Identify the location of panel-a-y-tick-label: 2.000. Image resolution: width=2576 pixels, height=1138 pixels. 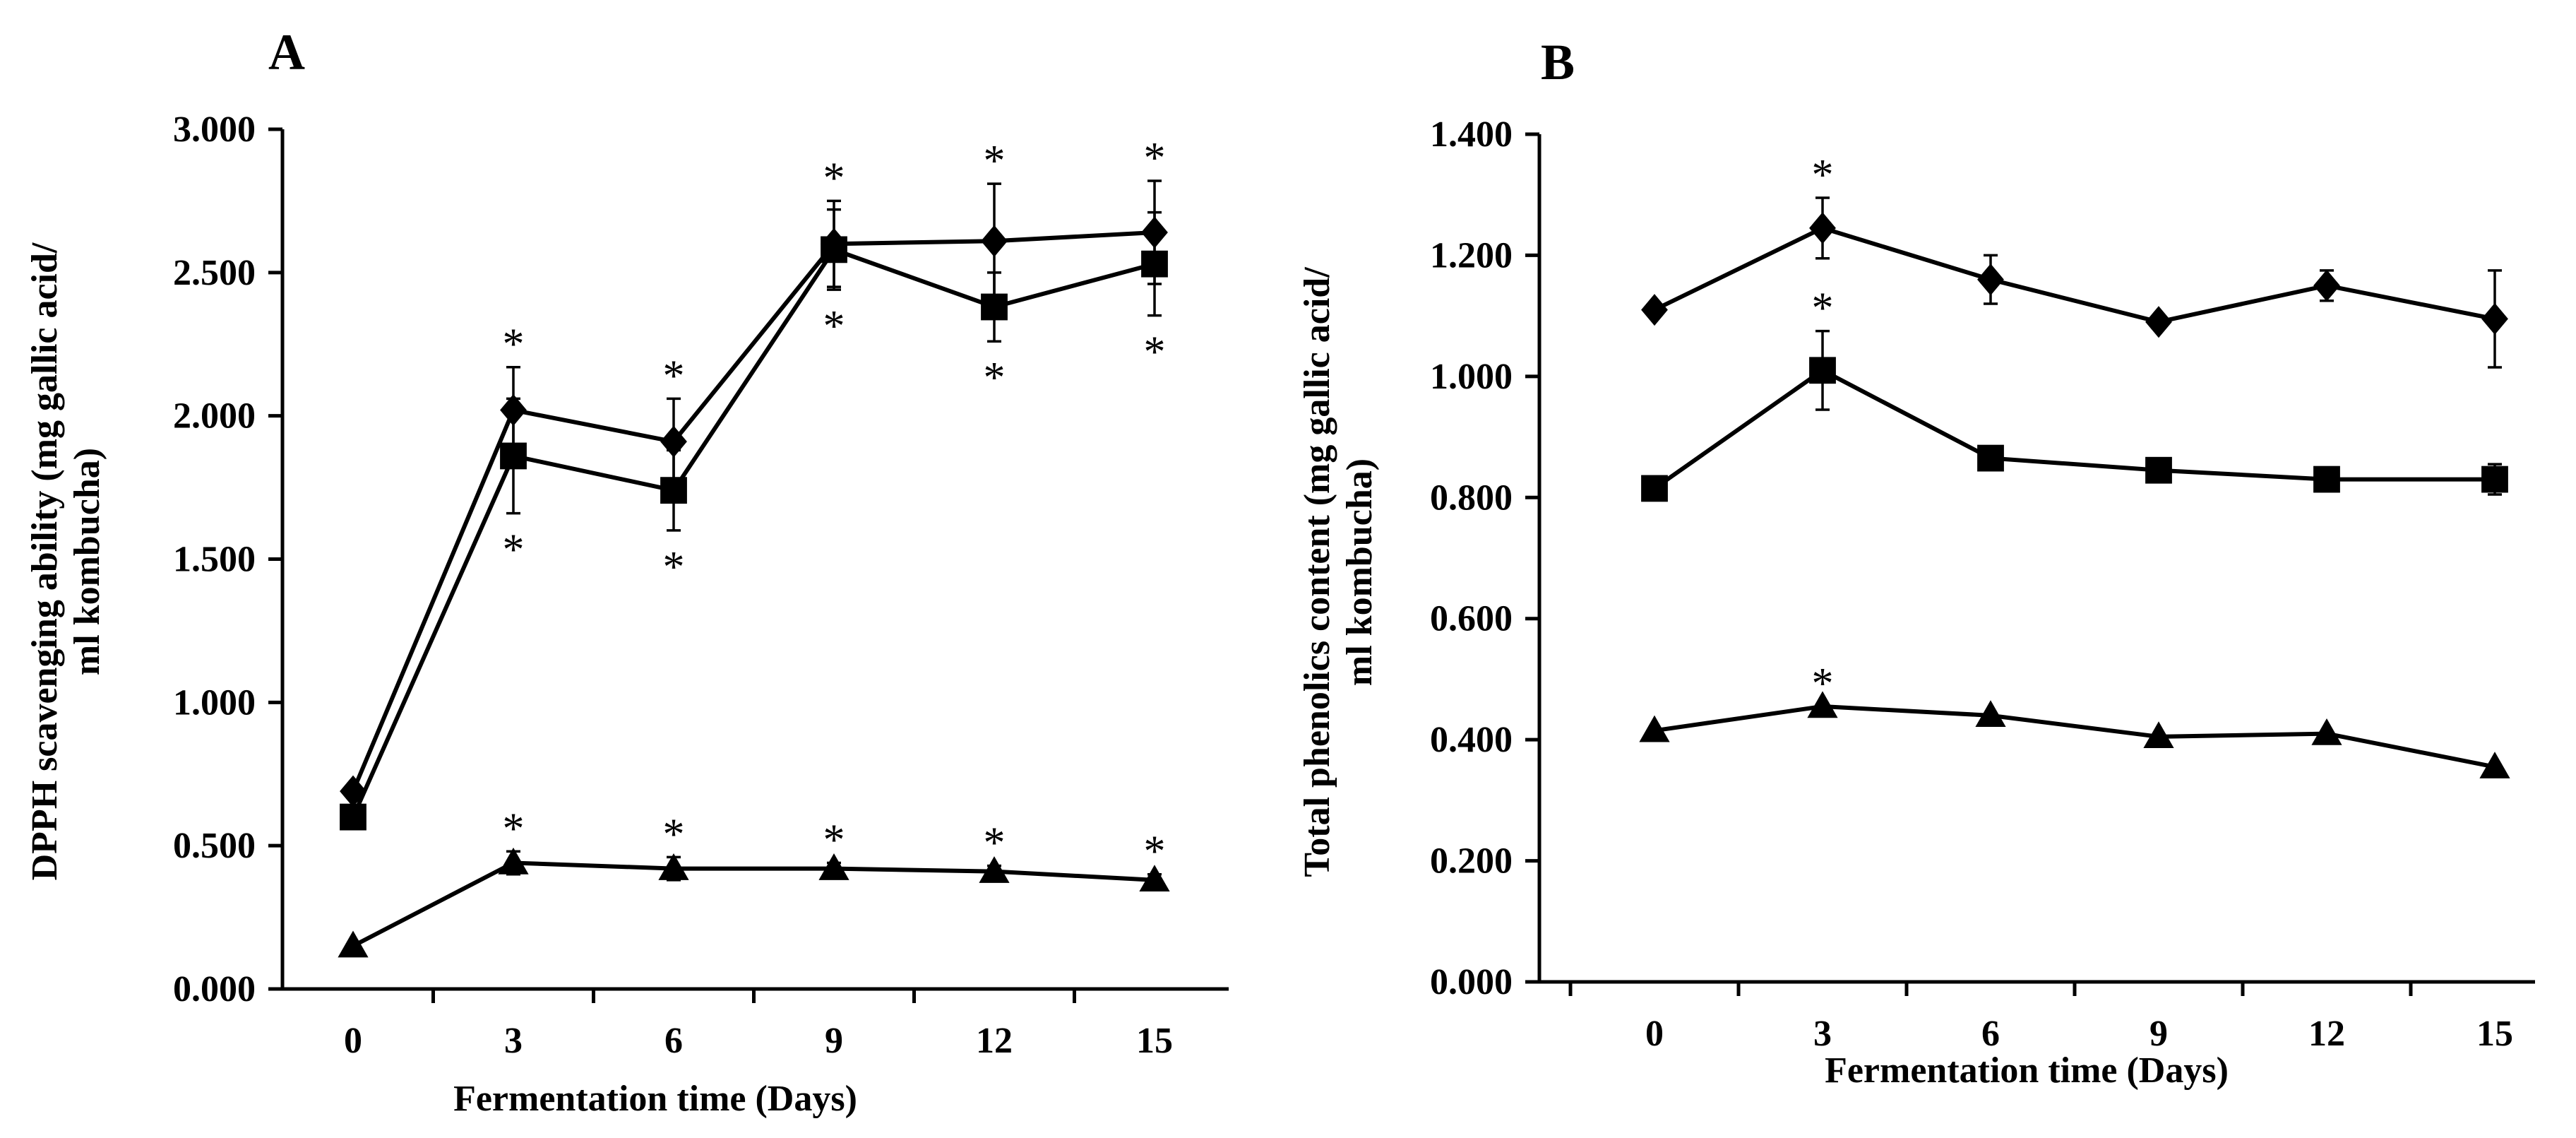
(214, 416).